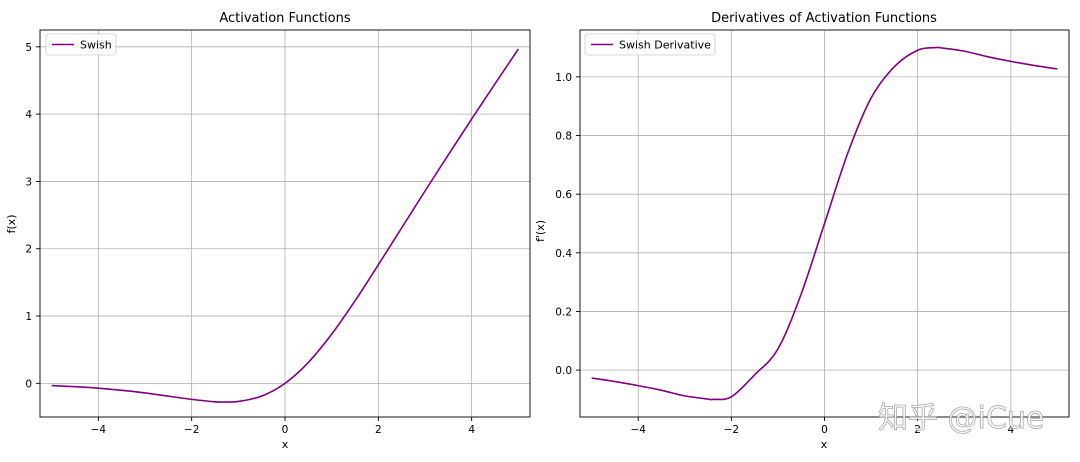 The height and width of the screenshot is (462, 1080). Describe the element at coordinates (563, 78) in the screenshot. I see `y-tick-label: 1.0` at that location.